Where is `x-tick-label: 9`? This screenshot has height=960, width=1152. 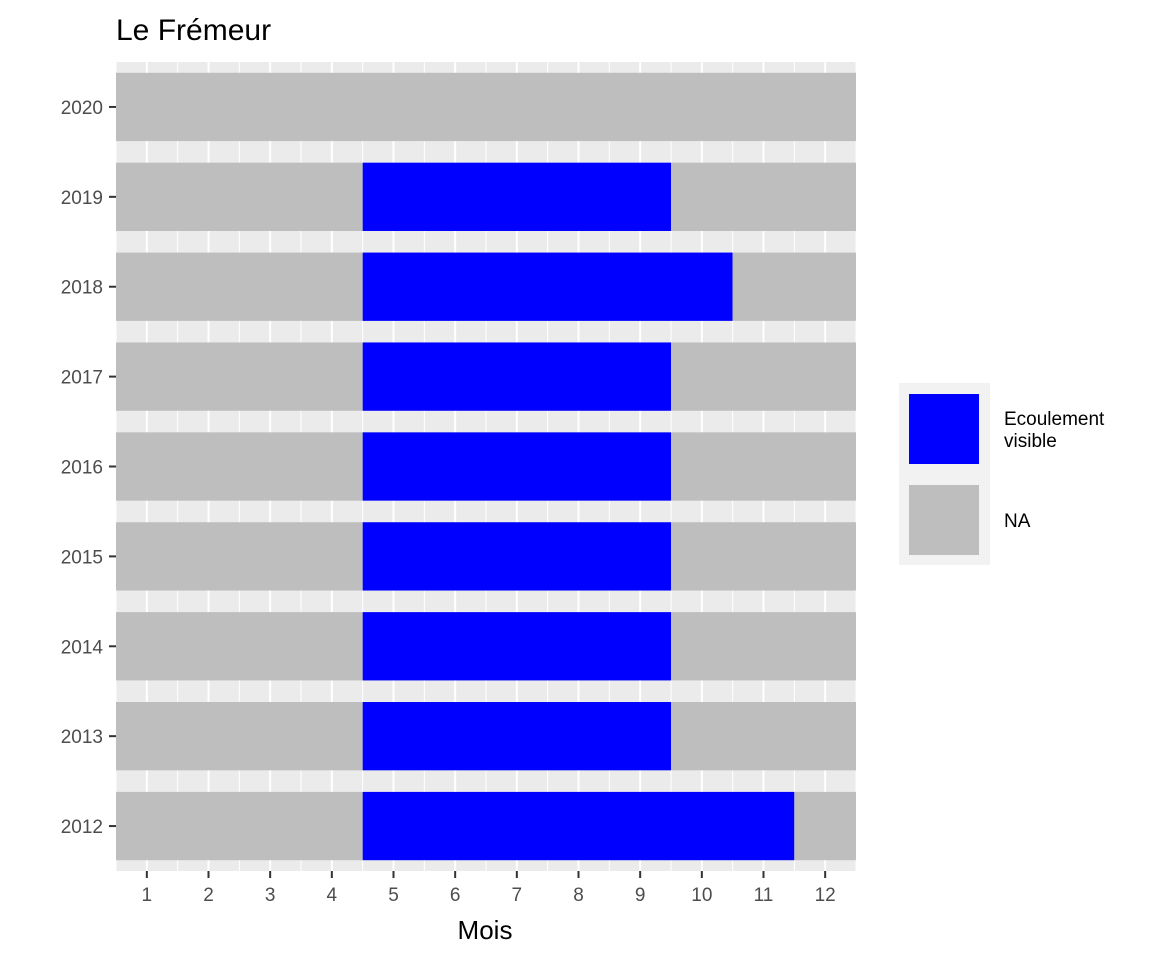 x-tick-label: 9 is located at coordinates (640, 895).